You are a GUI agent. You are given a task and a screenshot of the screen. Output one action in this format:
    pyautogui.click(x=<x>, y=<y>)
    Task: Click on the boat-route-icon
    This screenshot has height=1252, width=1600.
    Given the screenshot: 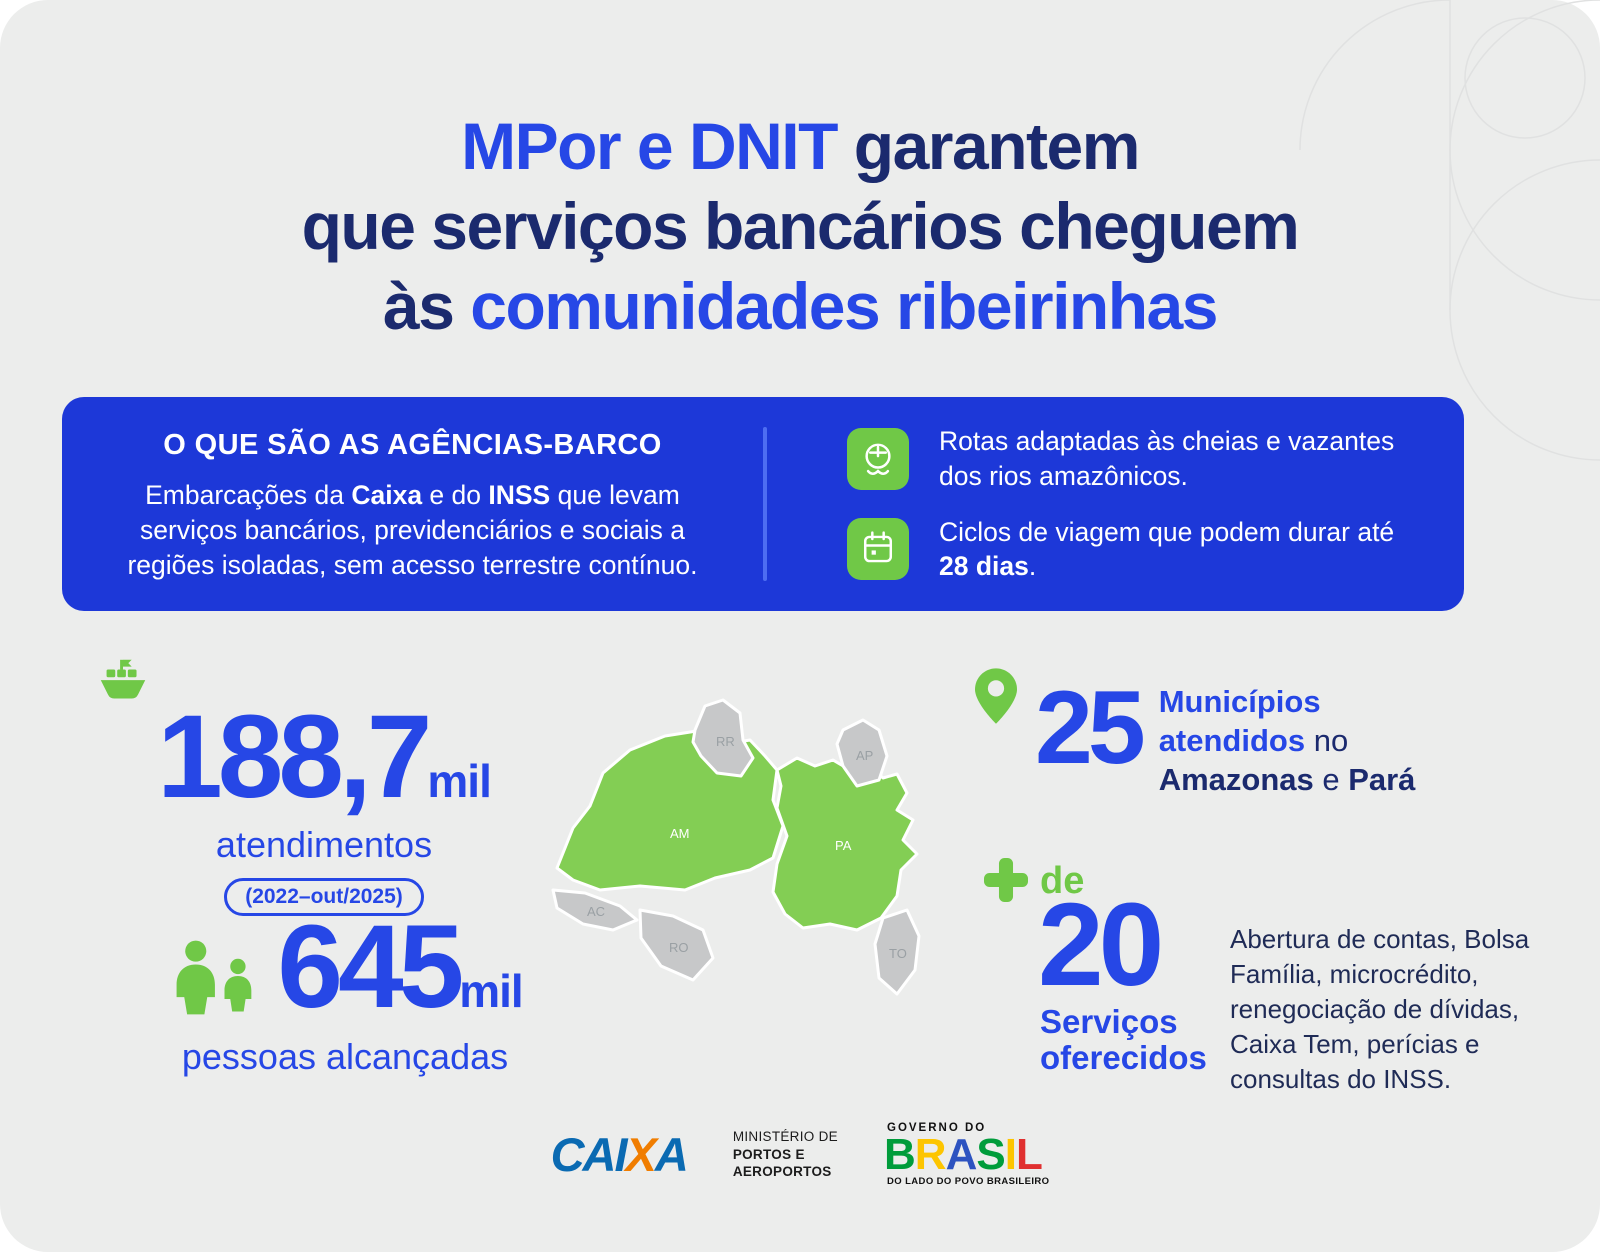 What is the action you would take?
    pyautogui.click(x=878, y=458)
    